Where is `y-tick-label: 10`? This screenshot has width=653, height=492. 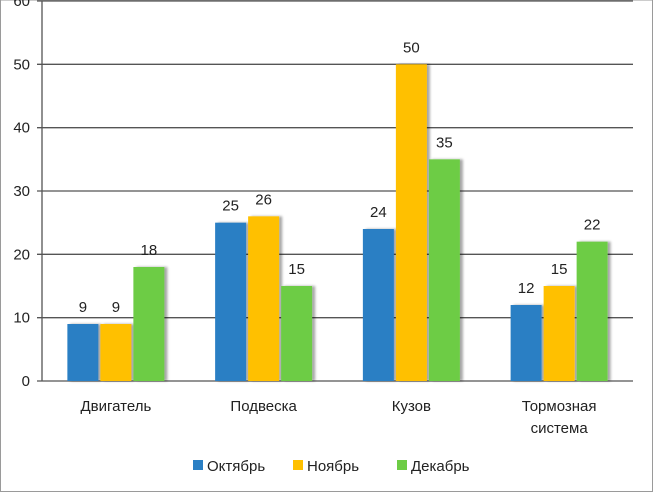
y-tick-label: 10 is located at coordinates (21, 318).